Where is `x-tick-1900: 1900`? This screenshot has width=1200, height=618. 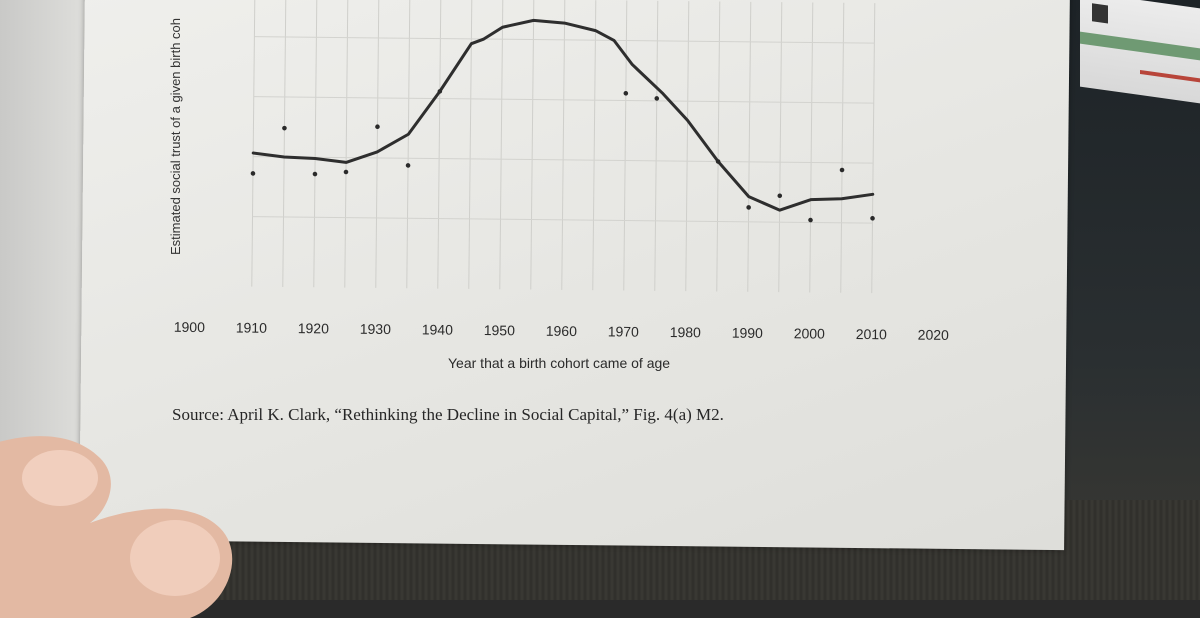
x-tick-1900: 1900 is located at coordinates (190, 327).